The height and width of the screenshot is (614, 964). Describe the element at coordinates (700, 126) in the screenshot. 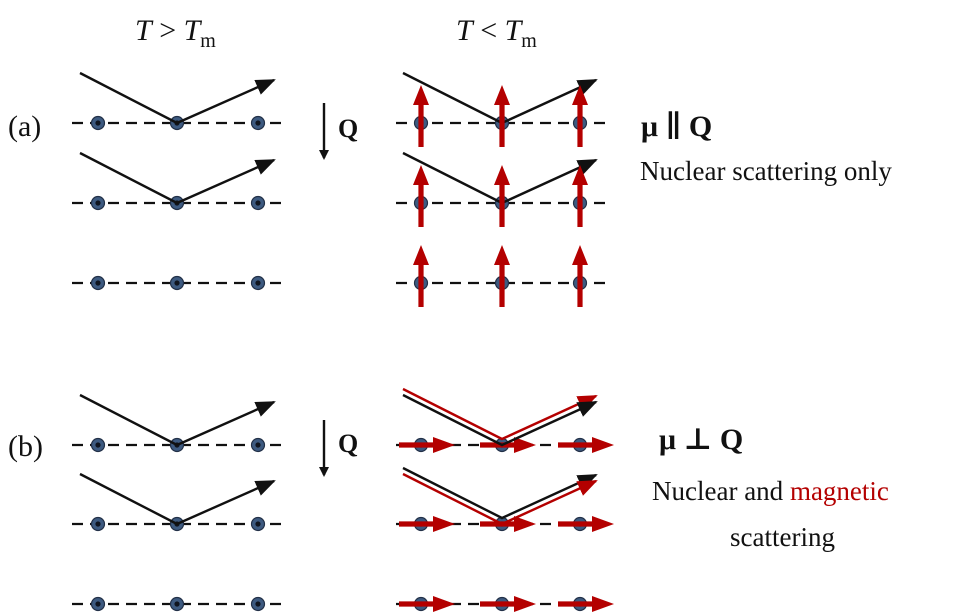

I see `condition-a-q: Q` at that location.